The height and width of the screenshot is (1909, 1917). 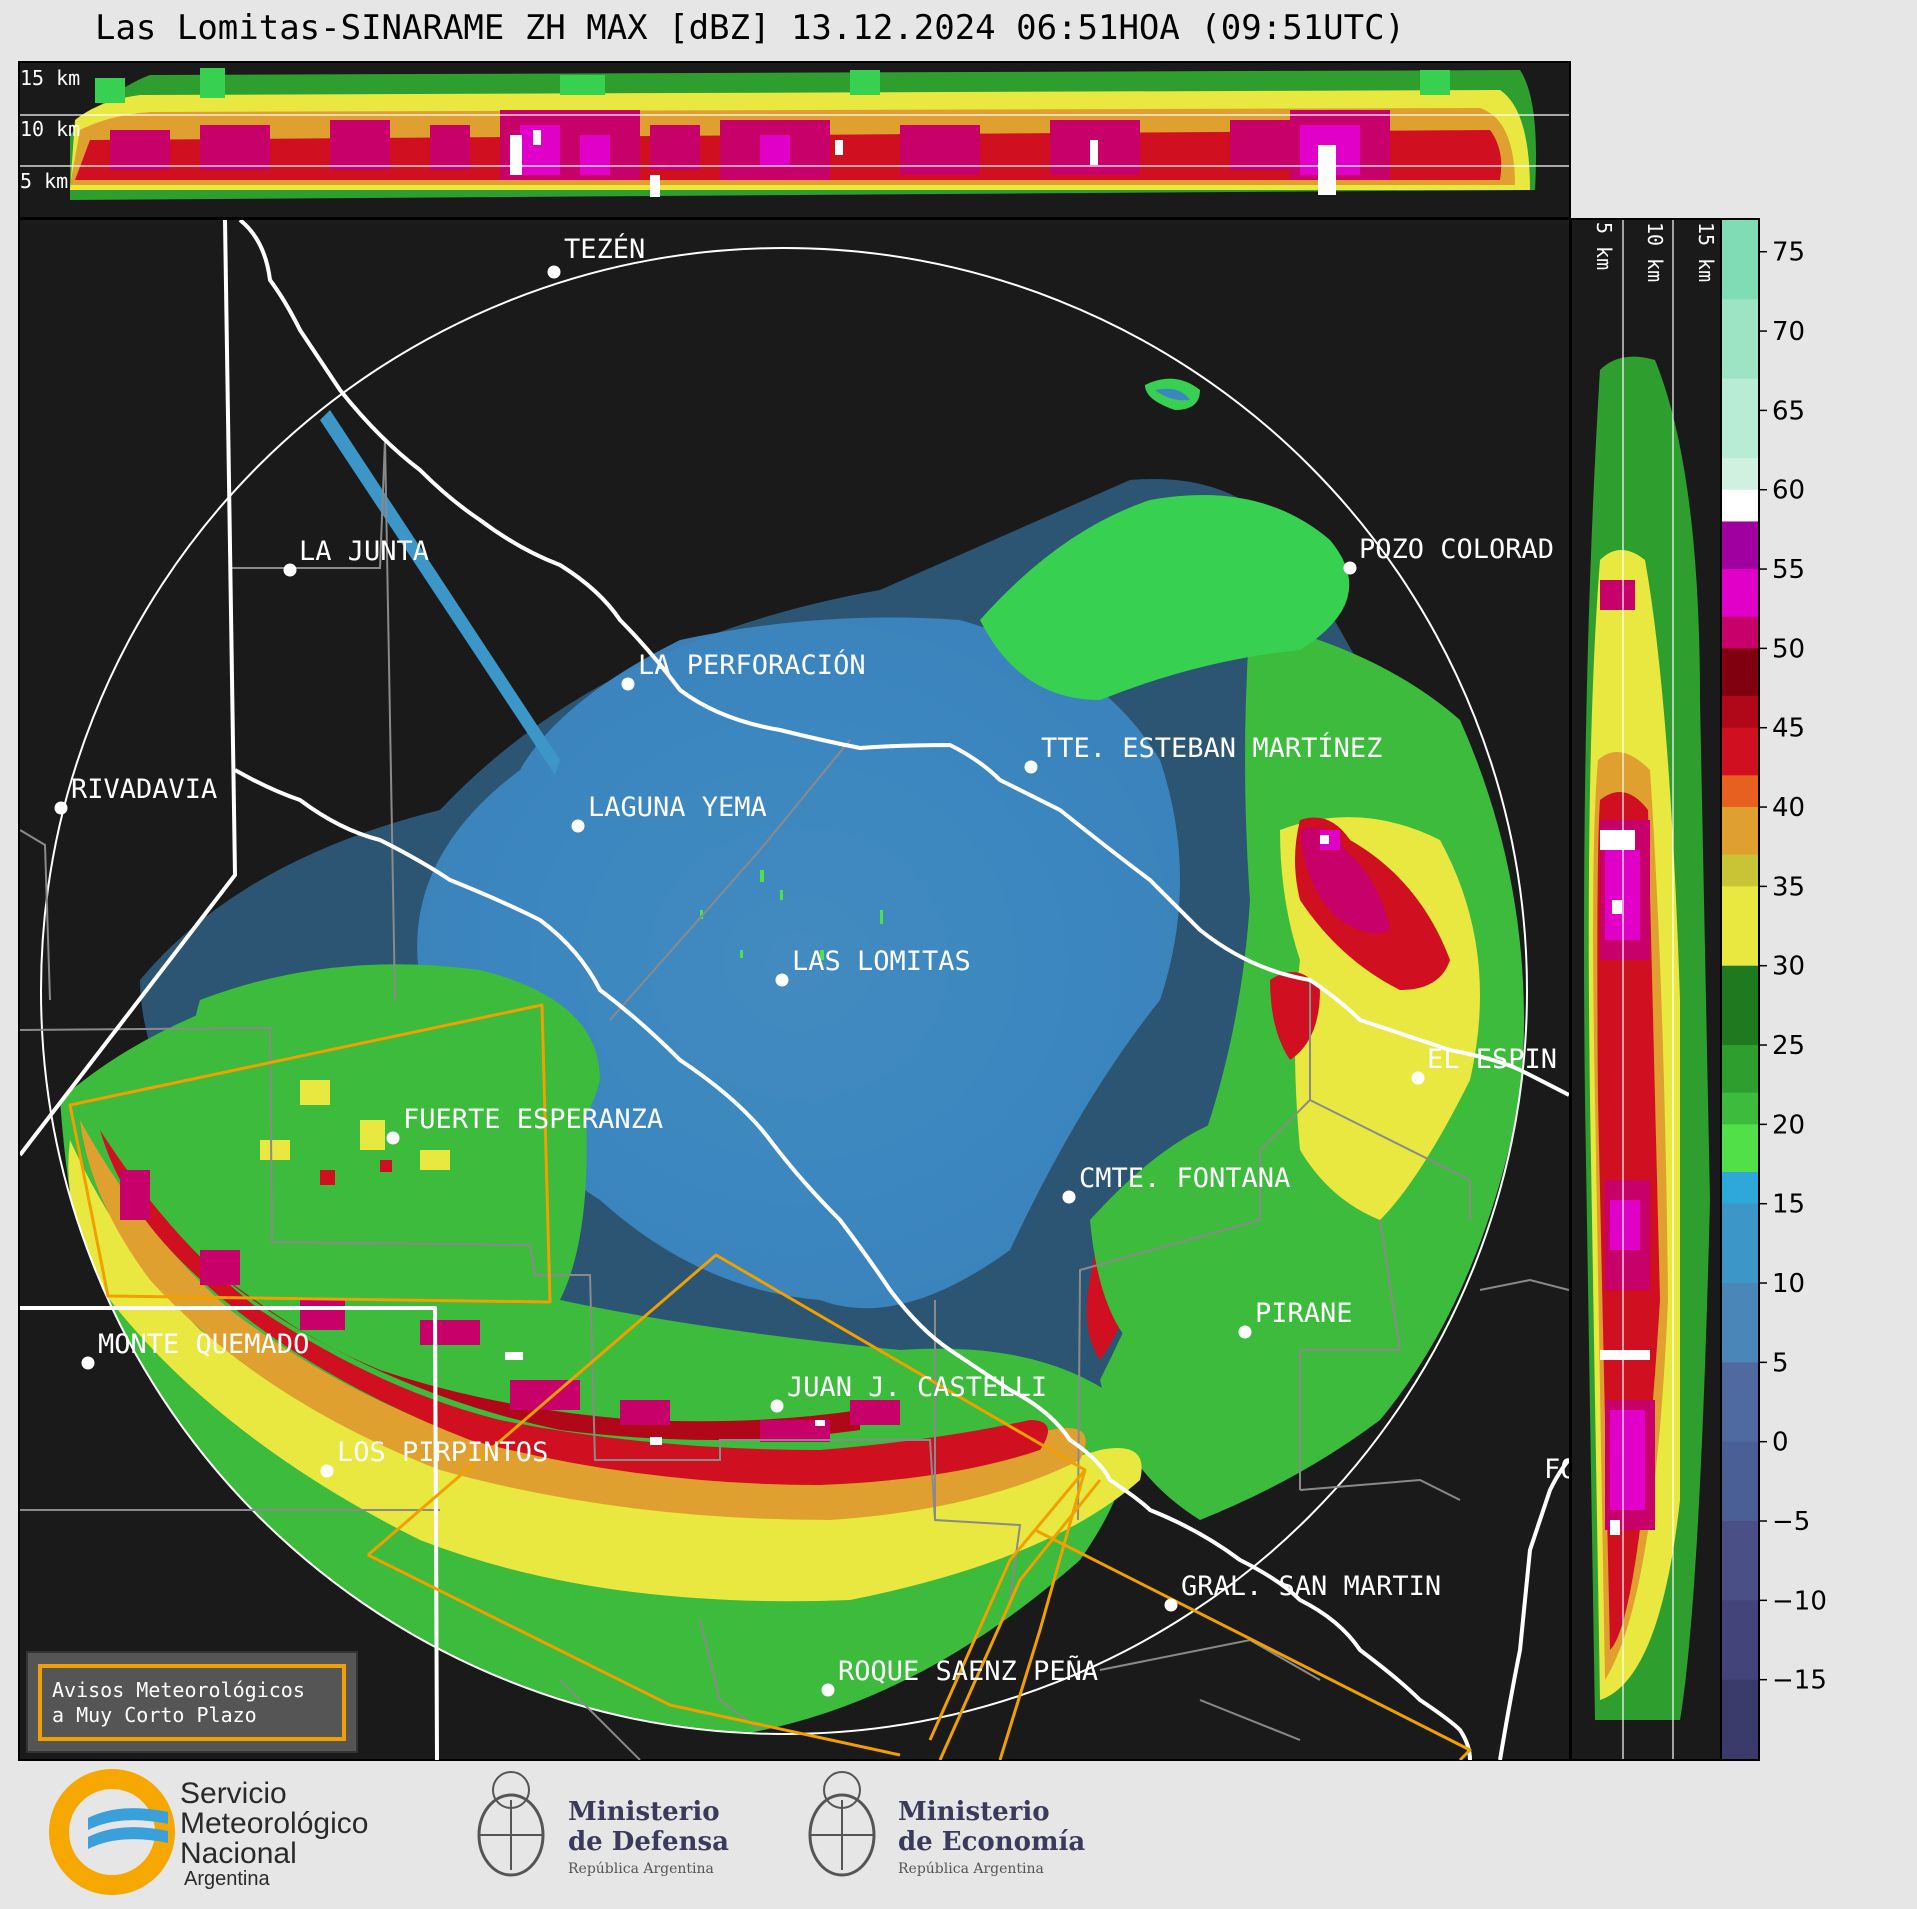 What do you see at coordinates (1740, 990) in the screenshot?
I see `colorbar-scale` at bounding box center [1740, 990].